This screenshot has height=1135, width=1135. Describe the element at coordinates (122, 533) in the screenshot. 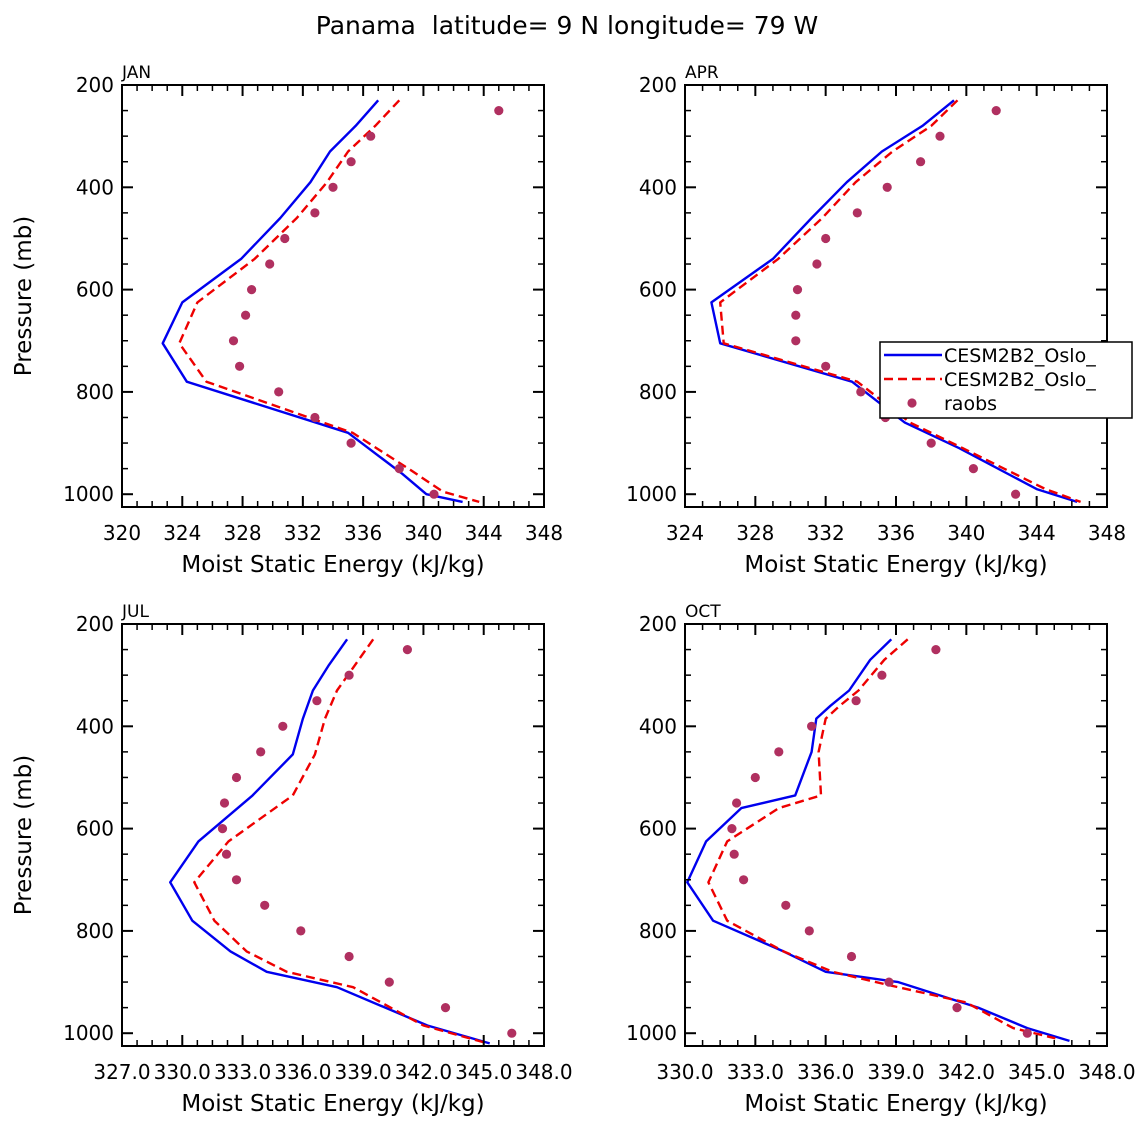

I see `x-tick-label: 320` at that location.